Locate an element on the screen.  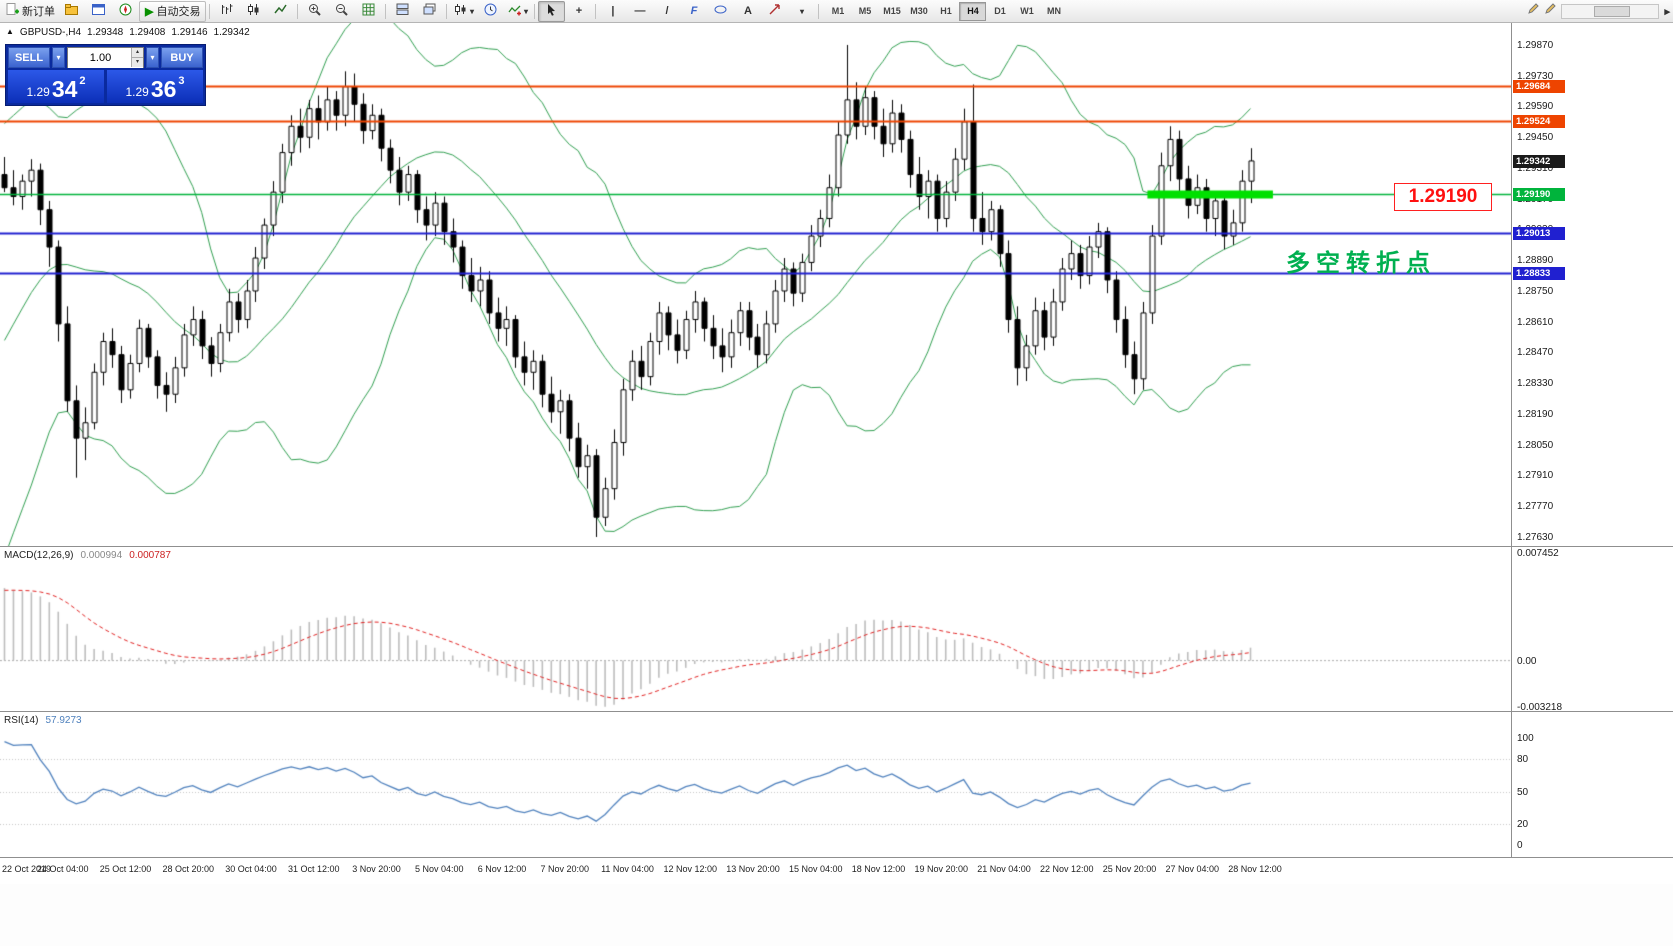
price-tag: 1.29013 is located at coordinates (1539, 234).